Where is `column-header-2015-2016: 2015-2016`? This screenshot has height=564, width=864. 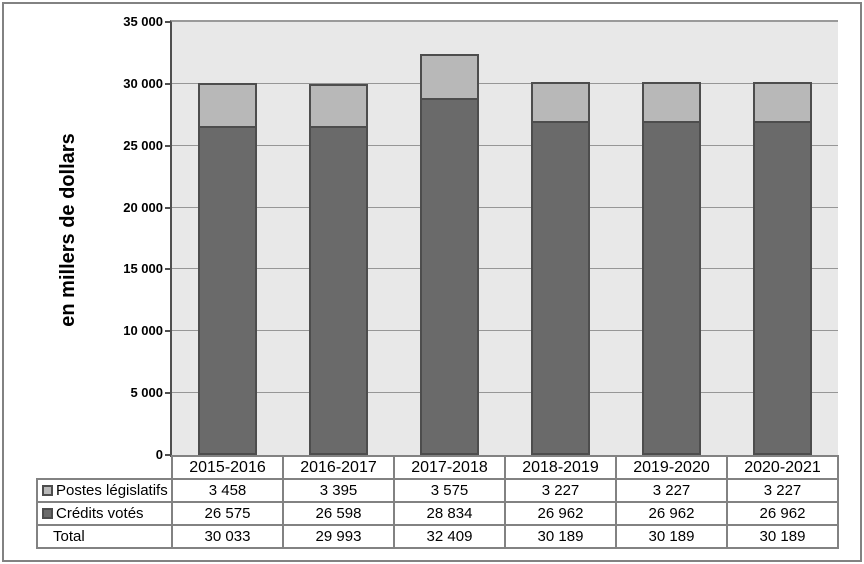
column-header-2015-2016: 2015-2016 is located at coordinates (227, 467).